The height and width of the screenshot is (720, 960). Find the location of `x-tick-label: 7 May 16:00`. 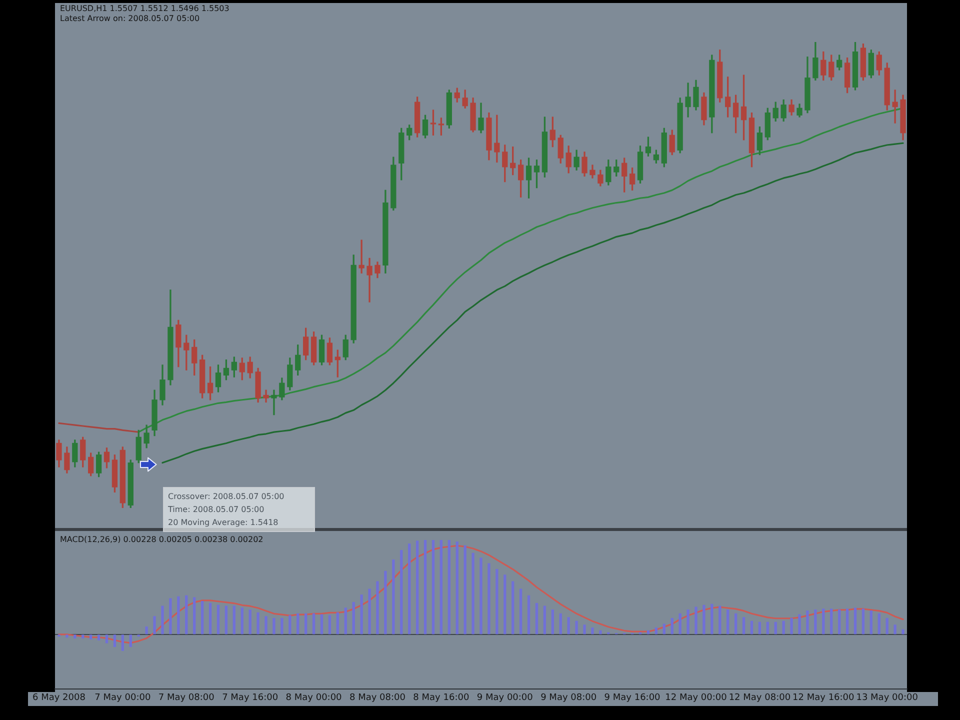

x-tick-label: 7 May 16:00 is located at coordinates (250, 697).